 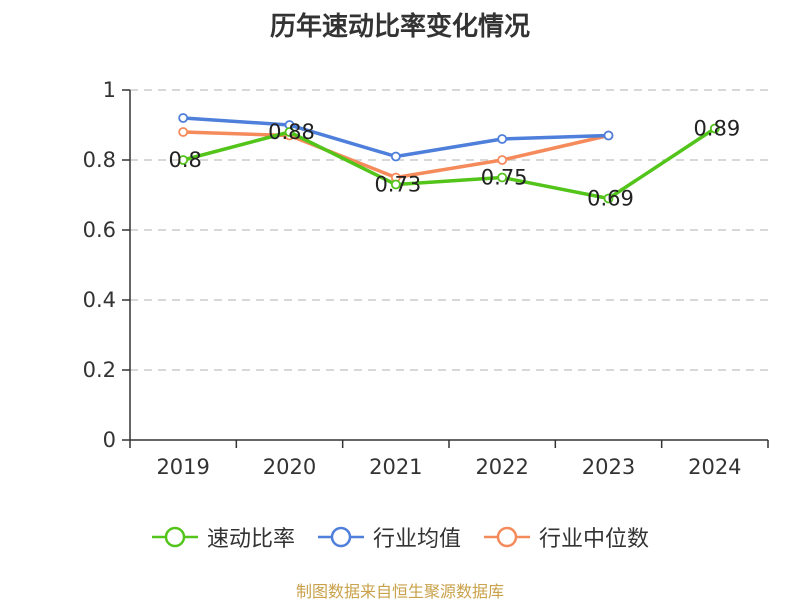 I want to click on series-lines, so click(x=449, y=158).